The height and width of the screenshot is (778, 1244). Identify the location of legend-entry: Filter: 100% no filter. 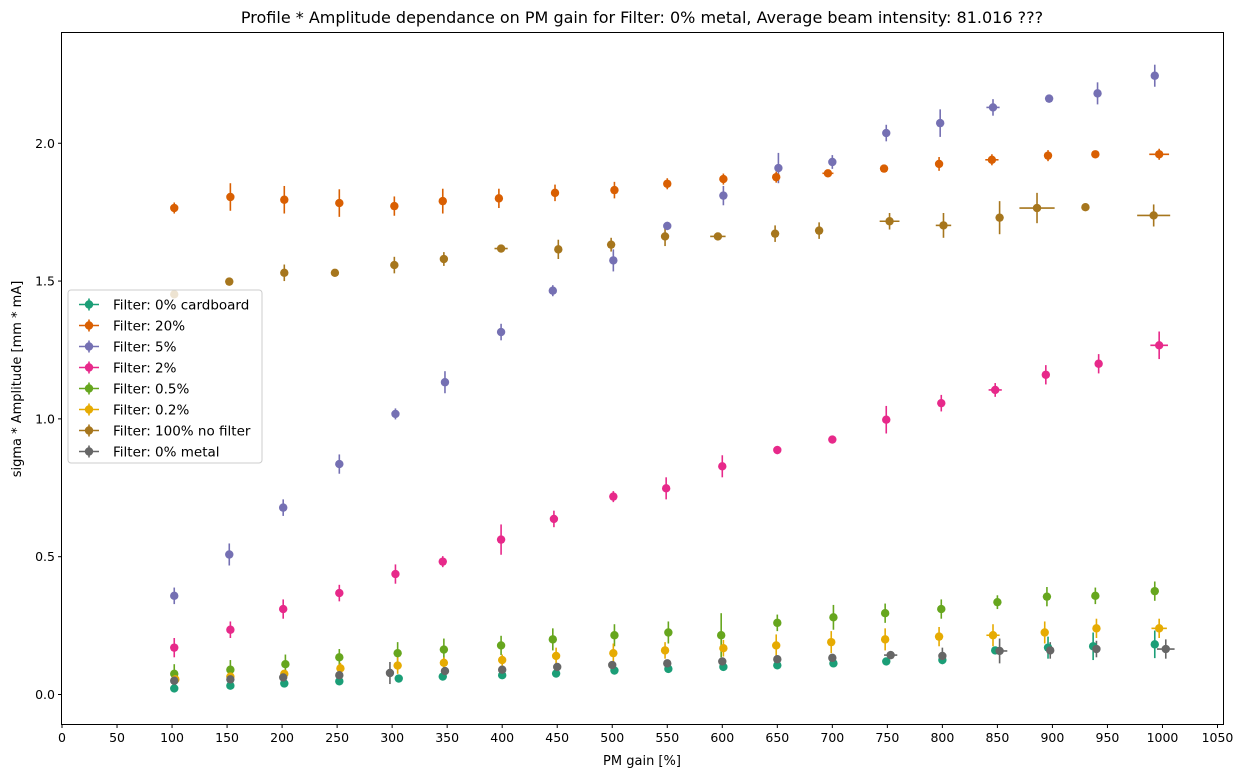
(182, 432).